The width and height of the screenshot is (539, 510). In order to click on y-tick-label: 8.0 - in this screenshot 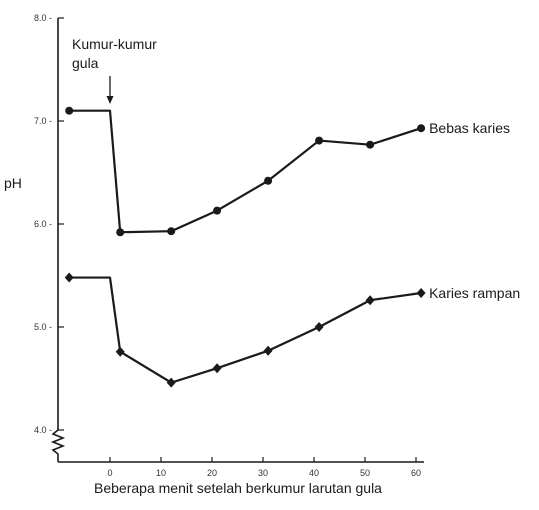, I will do `click(43, 18)`.